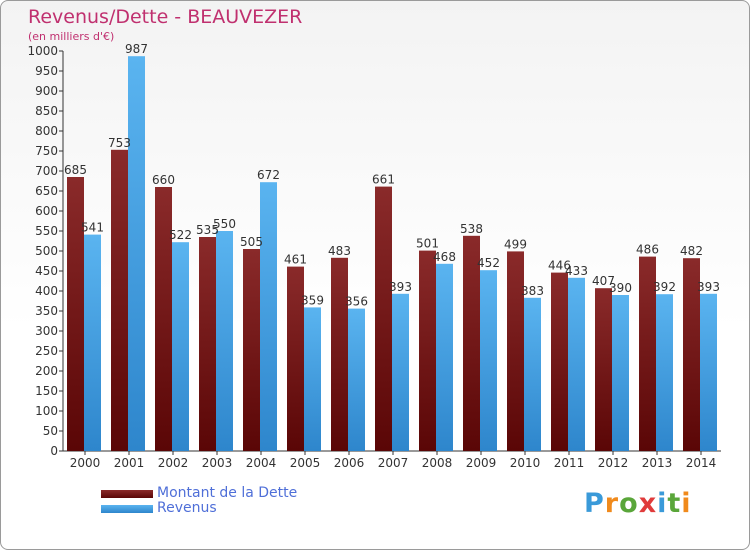 The width and height of the screenshot is (750, 550). Describe the element at coordinates (46, 171) in the screenshot. I see `y-tick-label: 700` at that location.